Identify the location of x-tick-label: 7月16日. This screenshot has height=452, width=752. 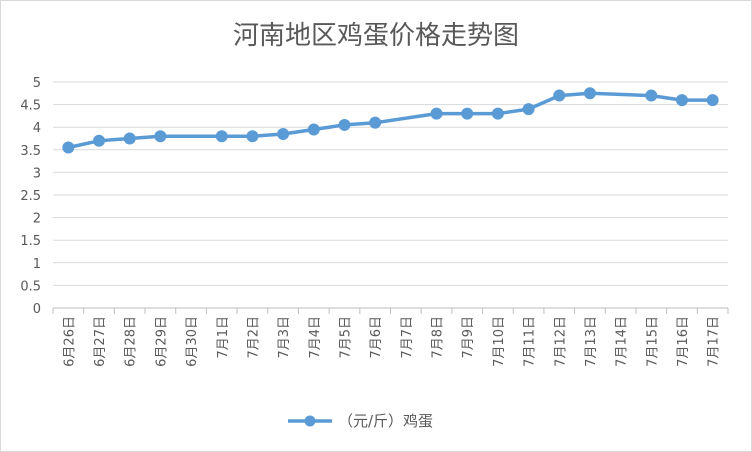
(683, 341).